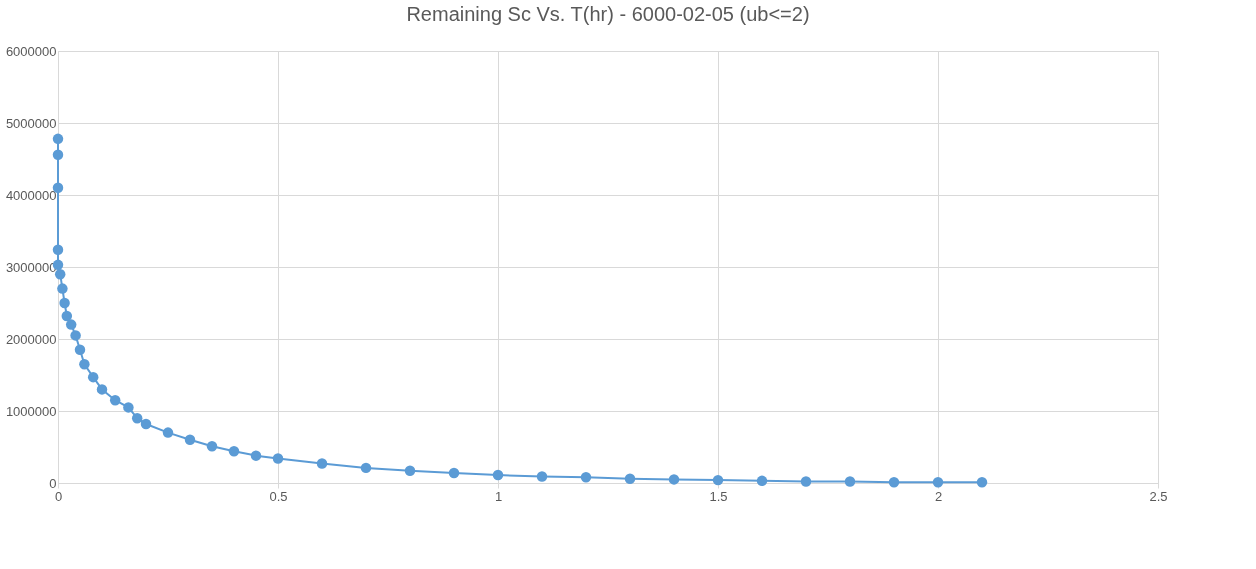  Describe the element at coordinates (53, 483) in the screenshot. I see `y-tick-label: 0` at that location.